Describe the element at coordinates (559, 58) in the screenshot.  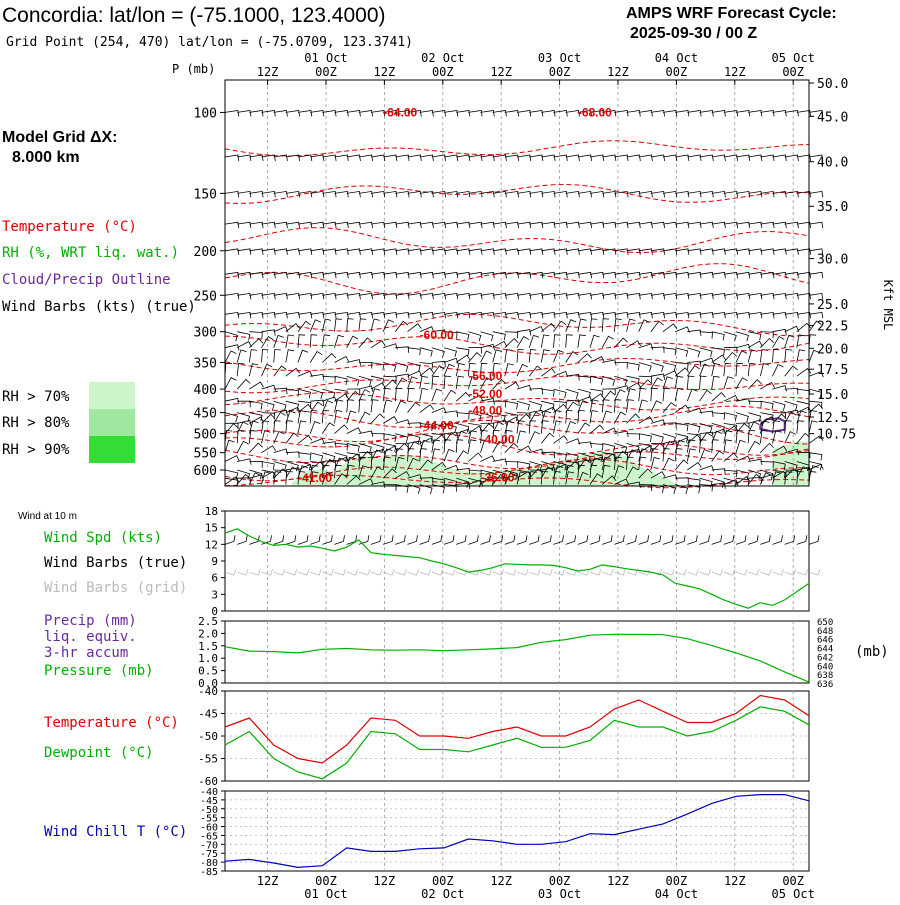
I see `top-date-label: 03 Oct` at that location.